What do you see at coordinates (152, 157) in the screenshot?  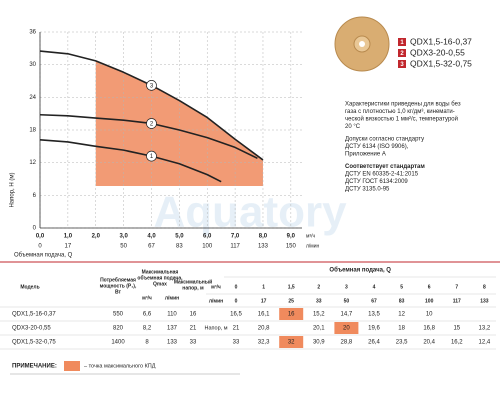 I see `curve-badge-label: 1` at bounding box center [152, 157].